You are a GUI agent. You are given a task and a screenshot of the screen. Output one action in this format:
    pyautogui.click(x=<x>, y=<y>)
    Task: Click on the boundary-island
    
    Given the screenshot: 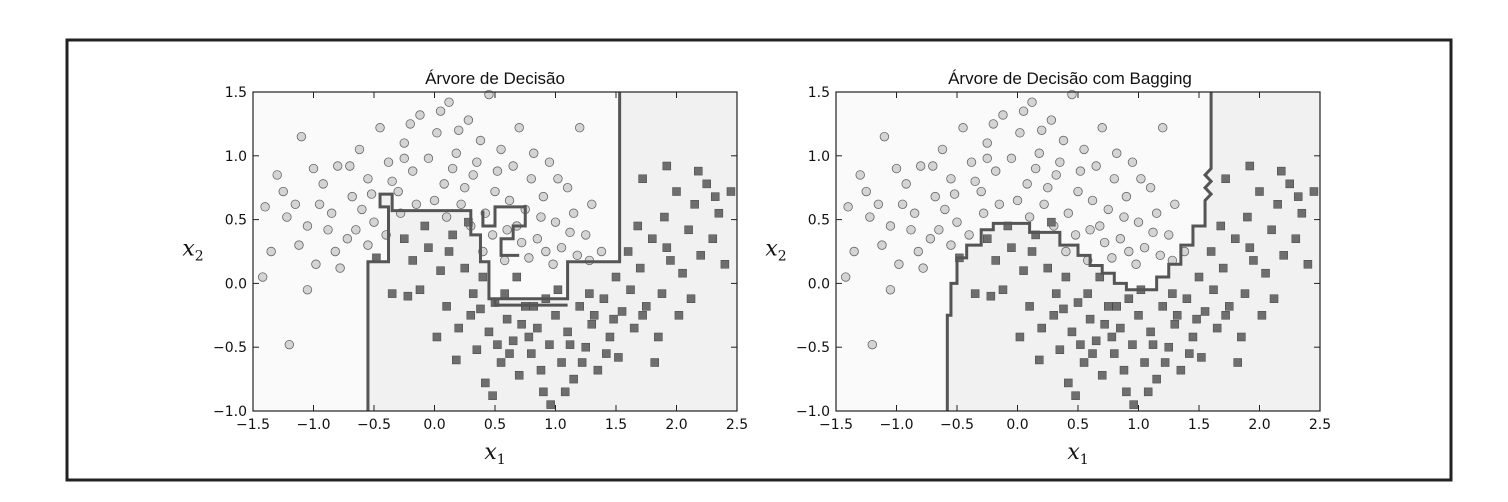 What is the action you would take?
    pyautogui.click(x=504, y=231)
    